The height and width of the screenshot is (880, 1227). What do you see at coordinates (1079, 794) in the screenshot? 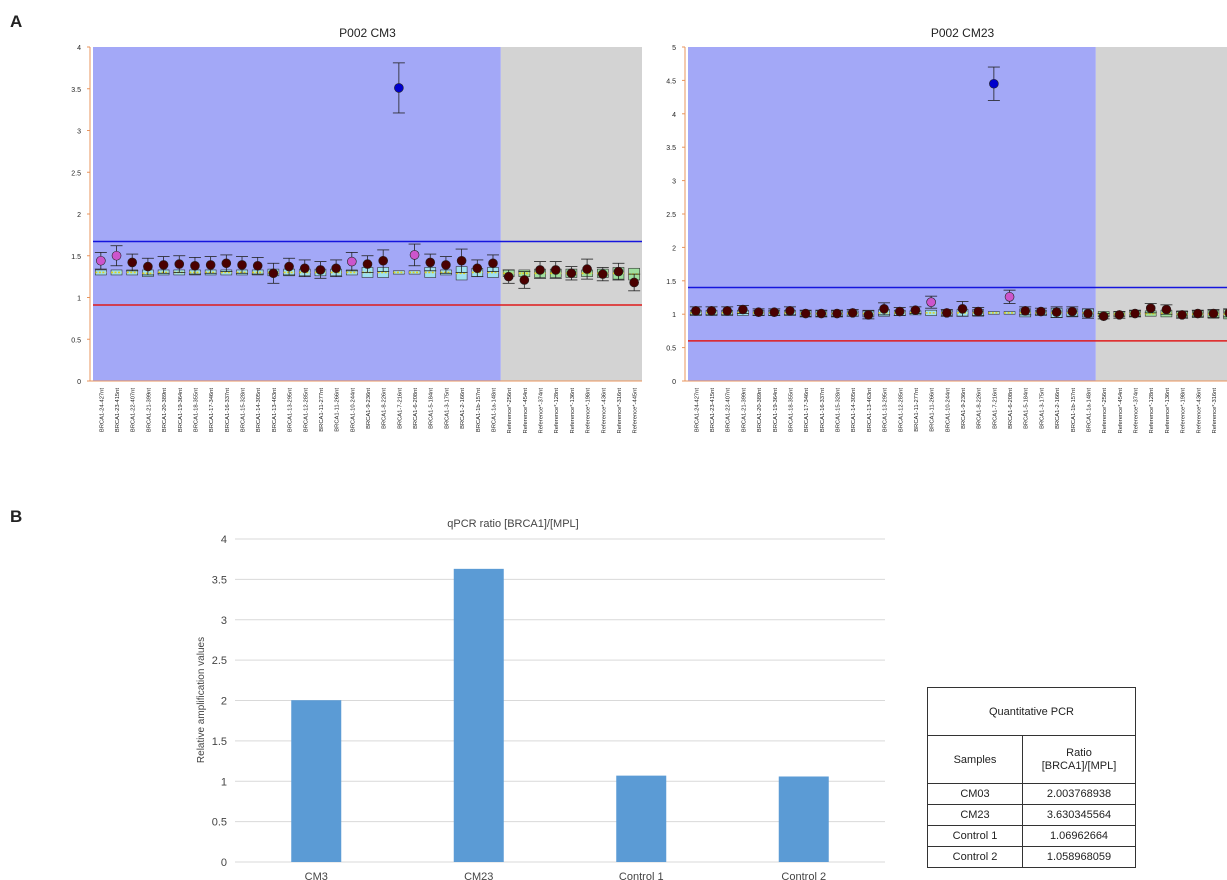
I see `table-cell-ratio: 2.003768938` at bounding box center [1079, 794].